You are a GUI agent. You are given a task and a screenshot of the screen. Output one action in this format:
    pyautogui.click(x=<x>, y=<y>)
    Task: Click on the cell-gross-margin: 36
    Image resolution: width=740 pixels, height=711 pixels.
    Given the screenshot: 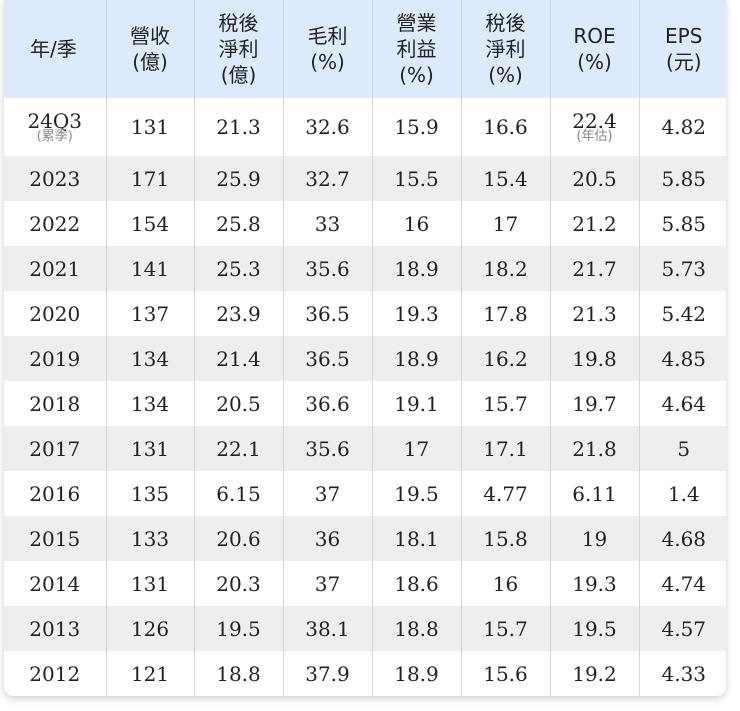 What is the action you would take?
    pyautogui.click(x=328, y=538)
    